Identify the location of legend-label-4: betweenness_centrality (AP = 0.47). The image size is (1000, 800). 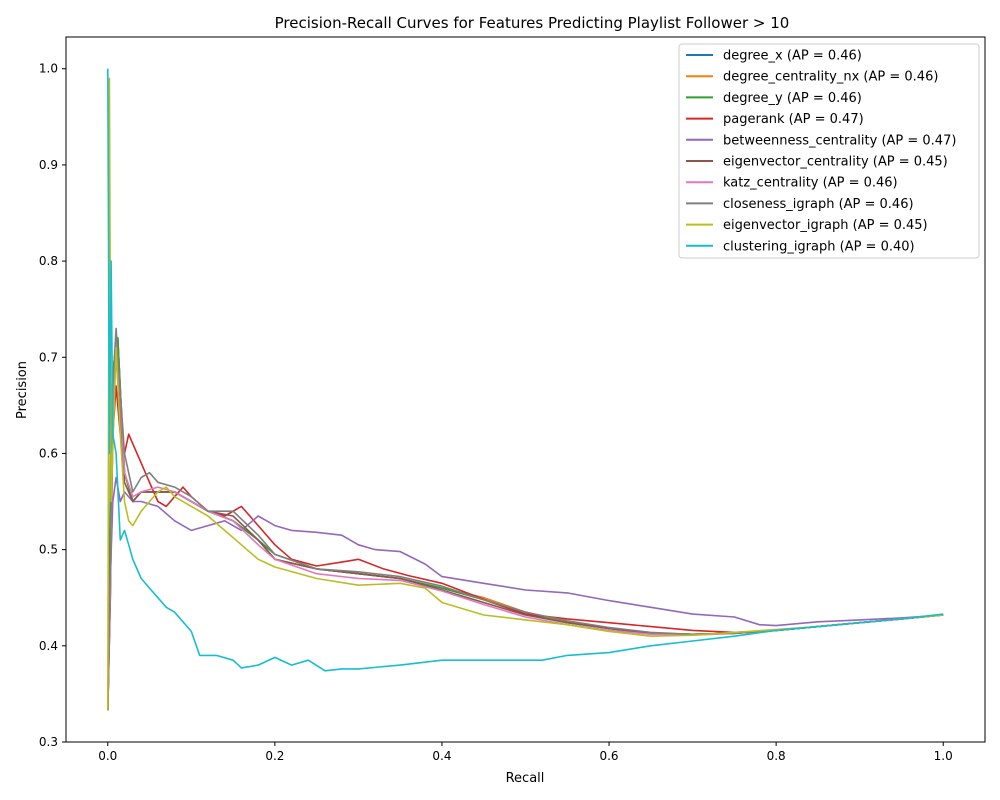
(839, 140).